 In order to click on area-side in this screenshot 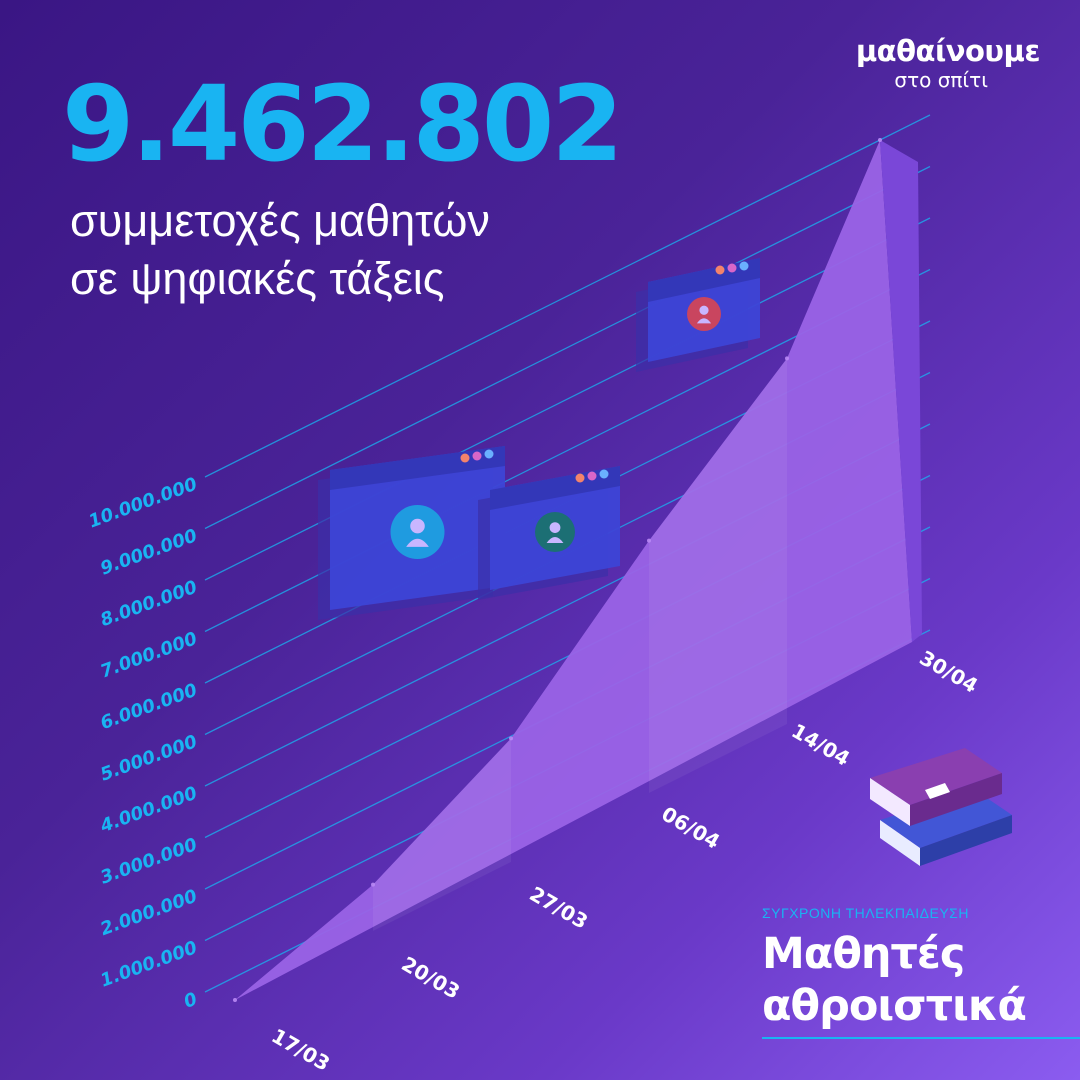, I will do `click(901, 391)`.